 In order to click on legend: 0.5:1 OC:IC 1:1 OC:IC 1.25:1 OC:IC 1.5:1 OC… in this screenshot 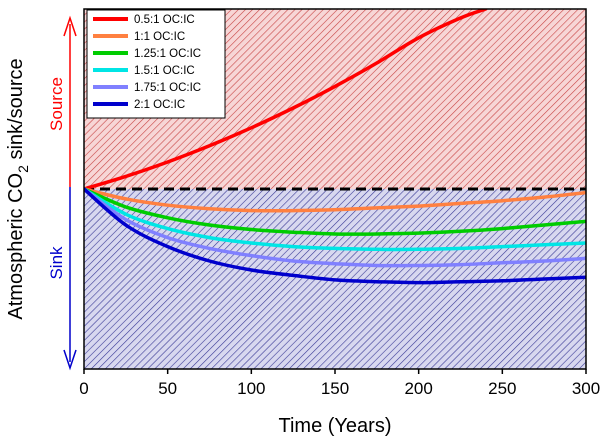, I will do `click(156, 64)`.